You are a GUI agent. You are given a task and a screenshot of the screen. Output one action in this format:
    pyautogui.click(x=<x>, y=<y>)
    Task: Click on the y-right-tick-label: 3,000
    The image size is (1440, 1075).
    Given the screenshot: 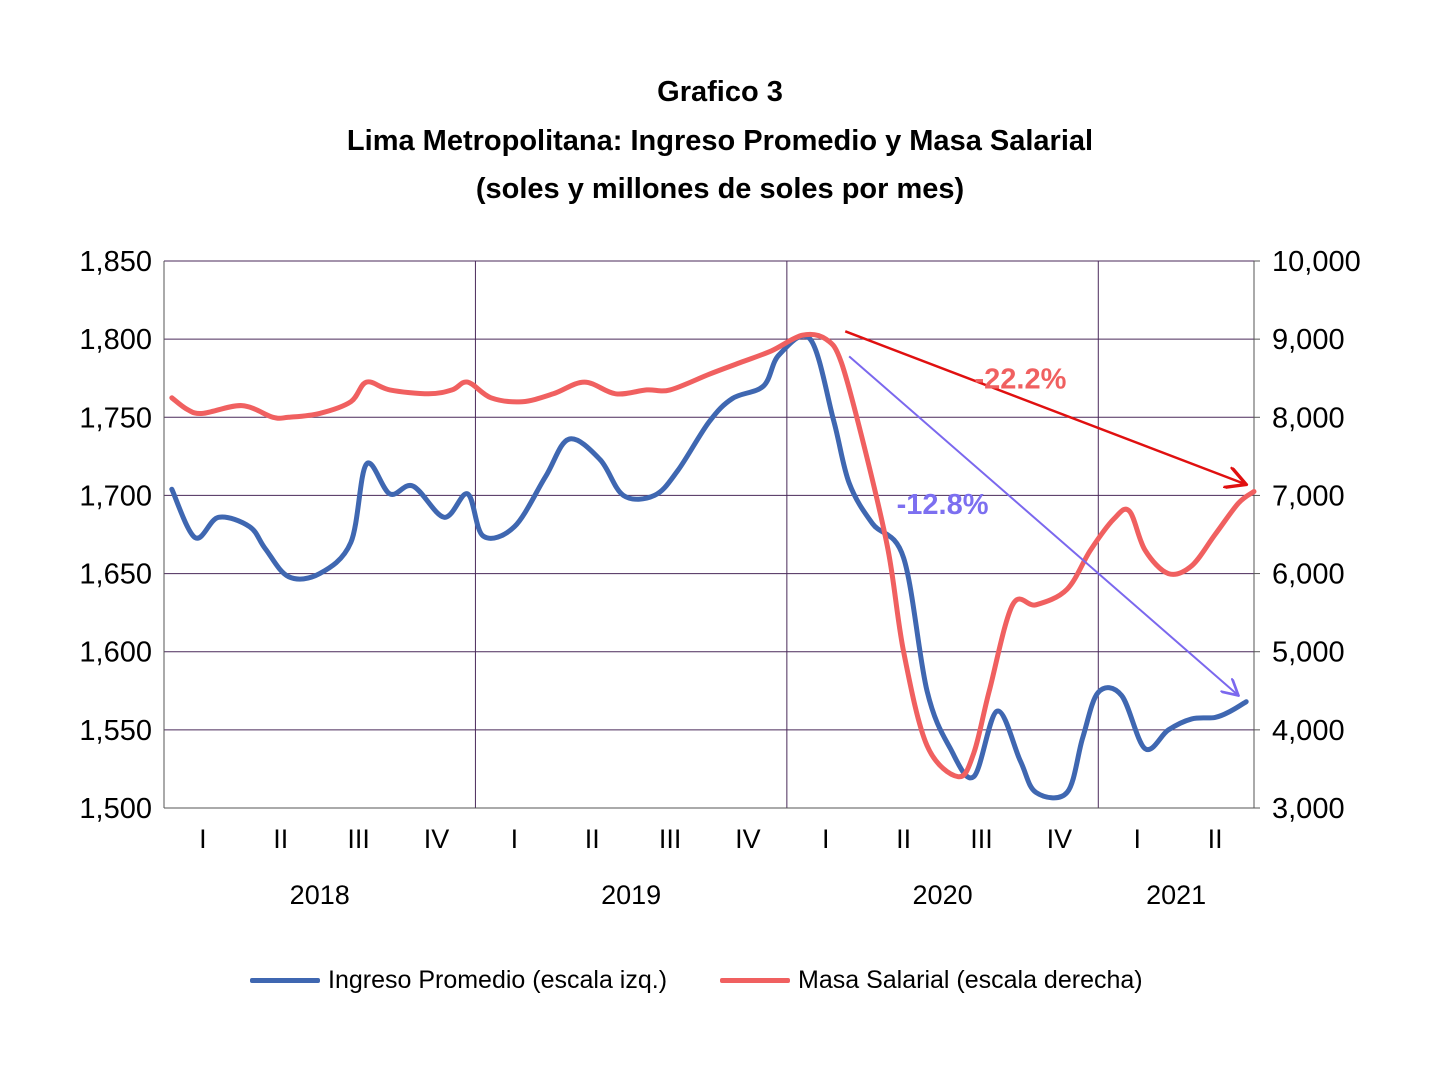 What is the action you would take?
    pyautogui.click(x=1308, y=809)
    